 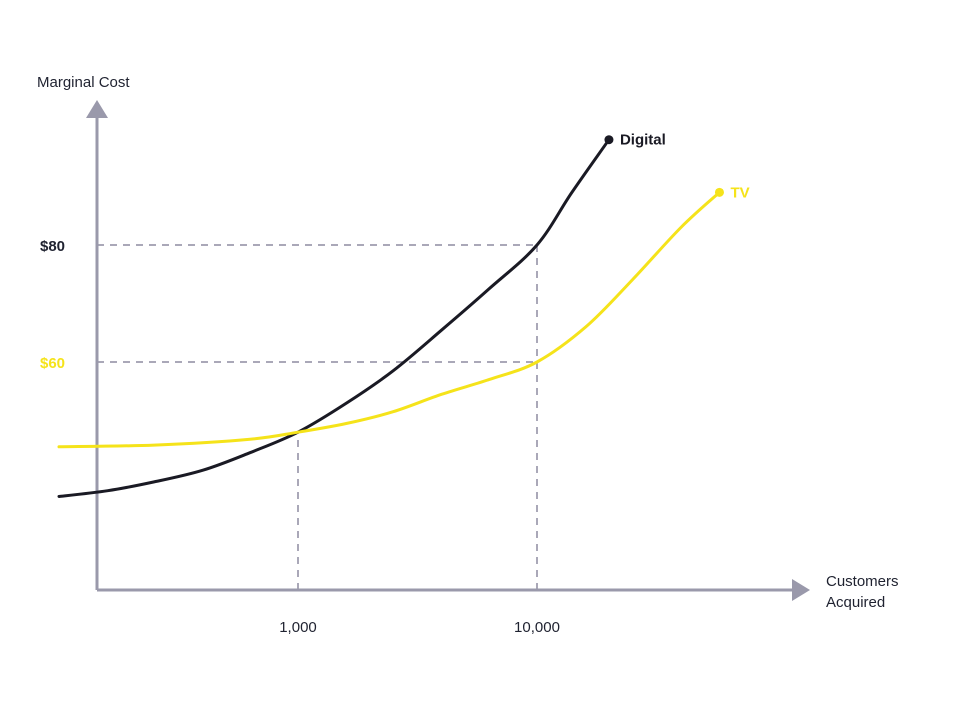 I want to click on x-tick-label: 10,000, so click(x=537, y=627).